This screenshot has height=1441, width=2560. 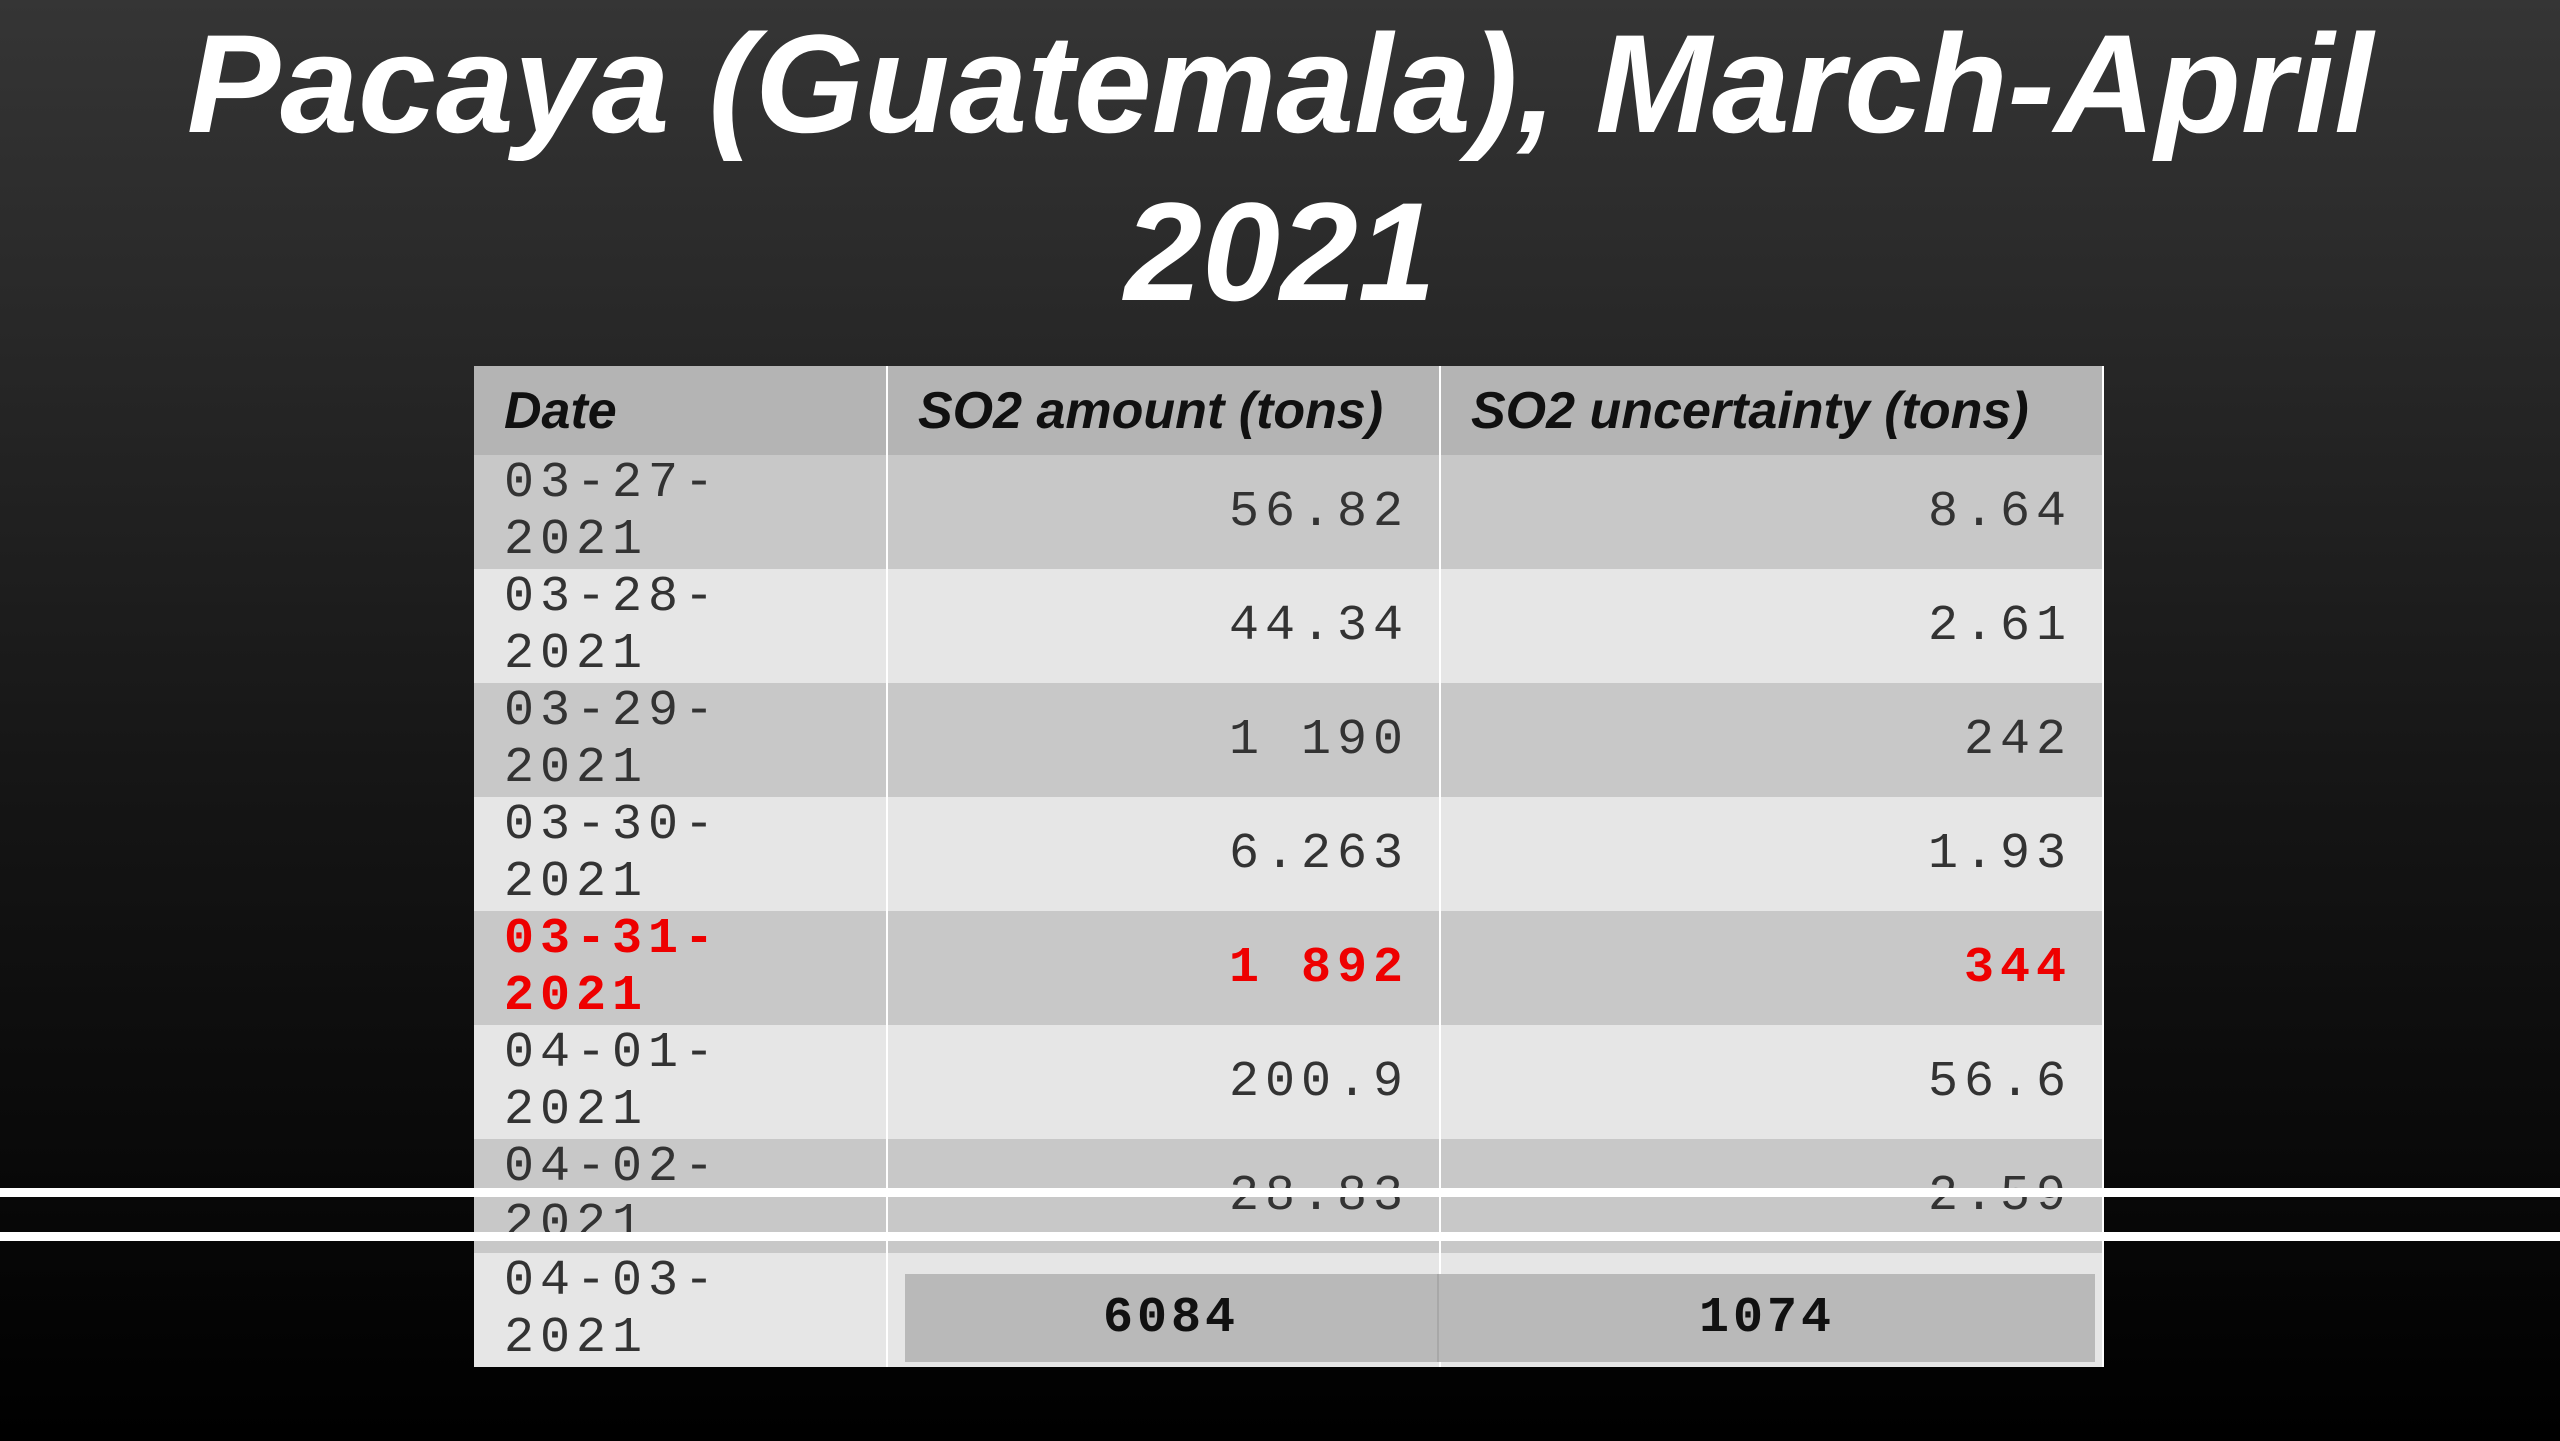 What do you see at coordinates (1164, 968) in the screenshot?
I see `value-cell: 1 892` at bounding box center [1164, 968].